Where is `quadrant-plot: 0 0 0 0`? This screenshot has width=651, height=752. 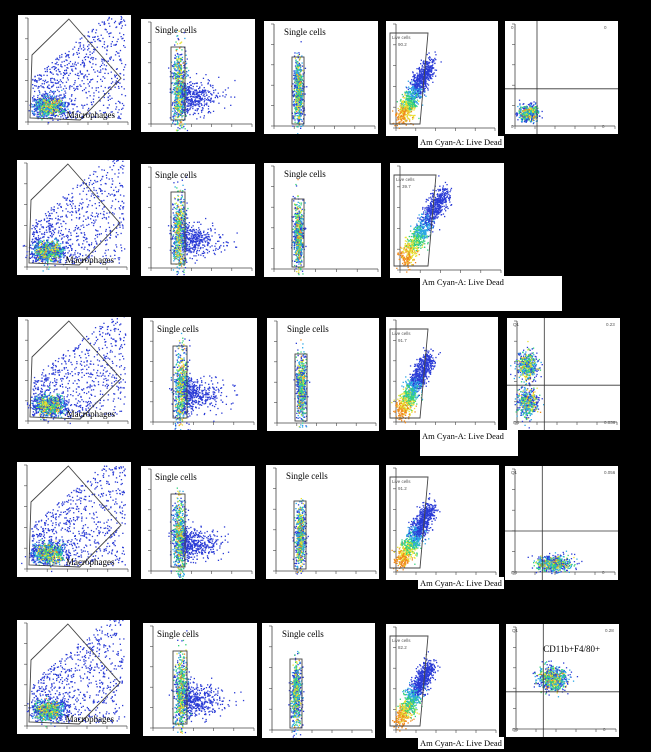
quadrant-plot: 0 0 0 0 is located at coordinates (561, 77).